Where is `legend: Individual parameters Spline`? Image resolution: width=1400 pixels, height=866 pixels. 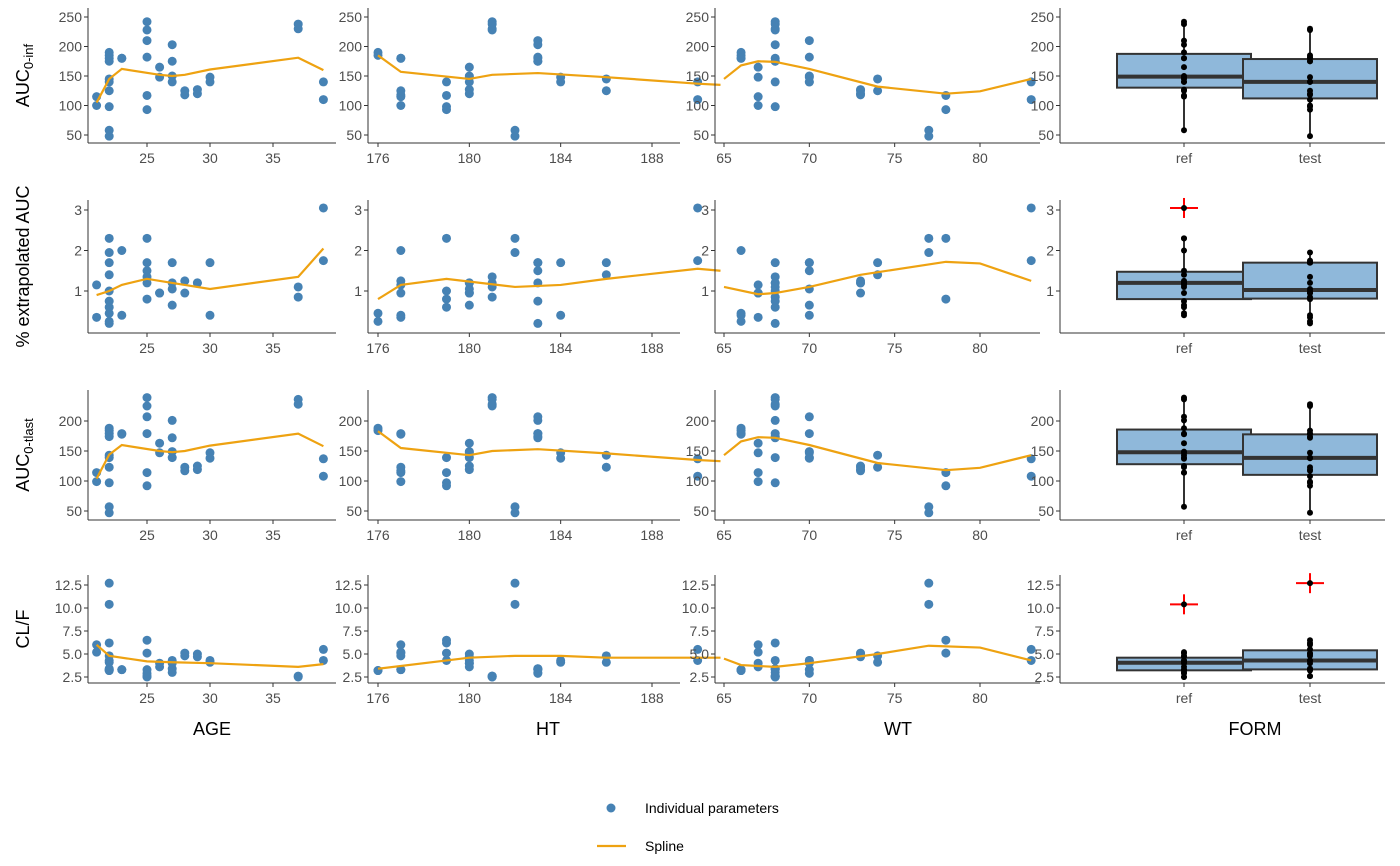
legend: Individual parameters Spline is located at coordinates (688, 827).